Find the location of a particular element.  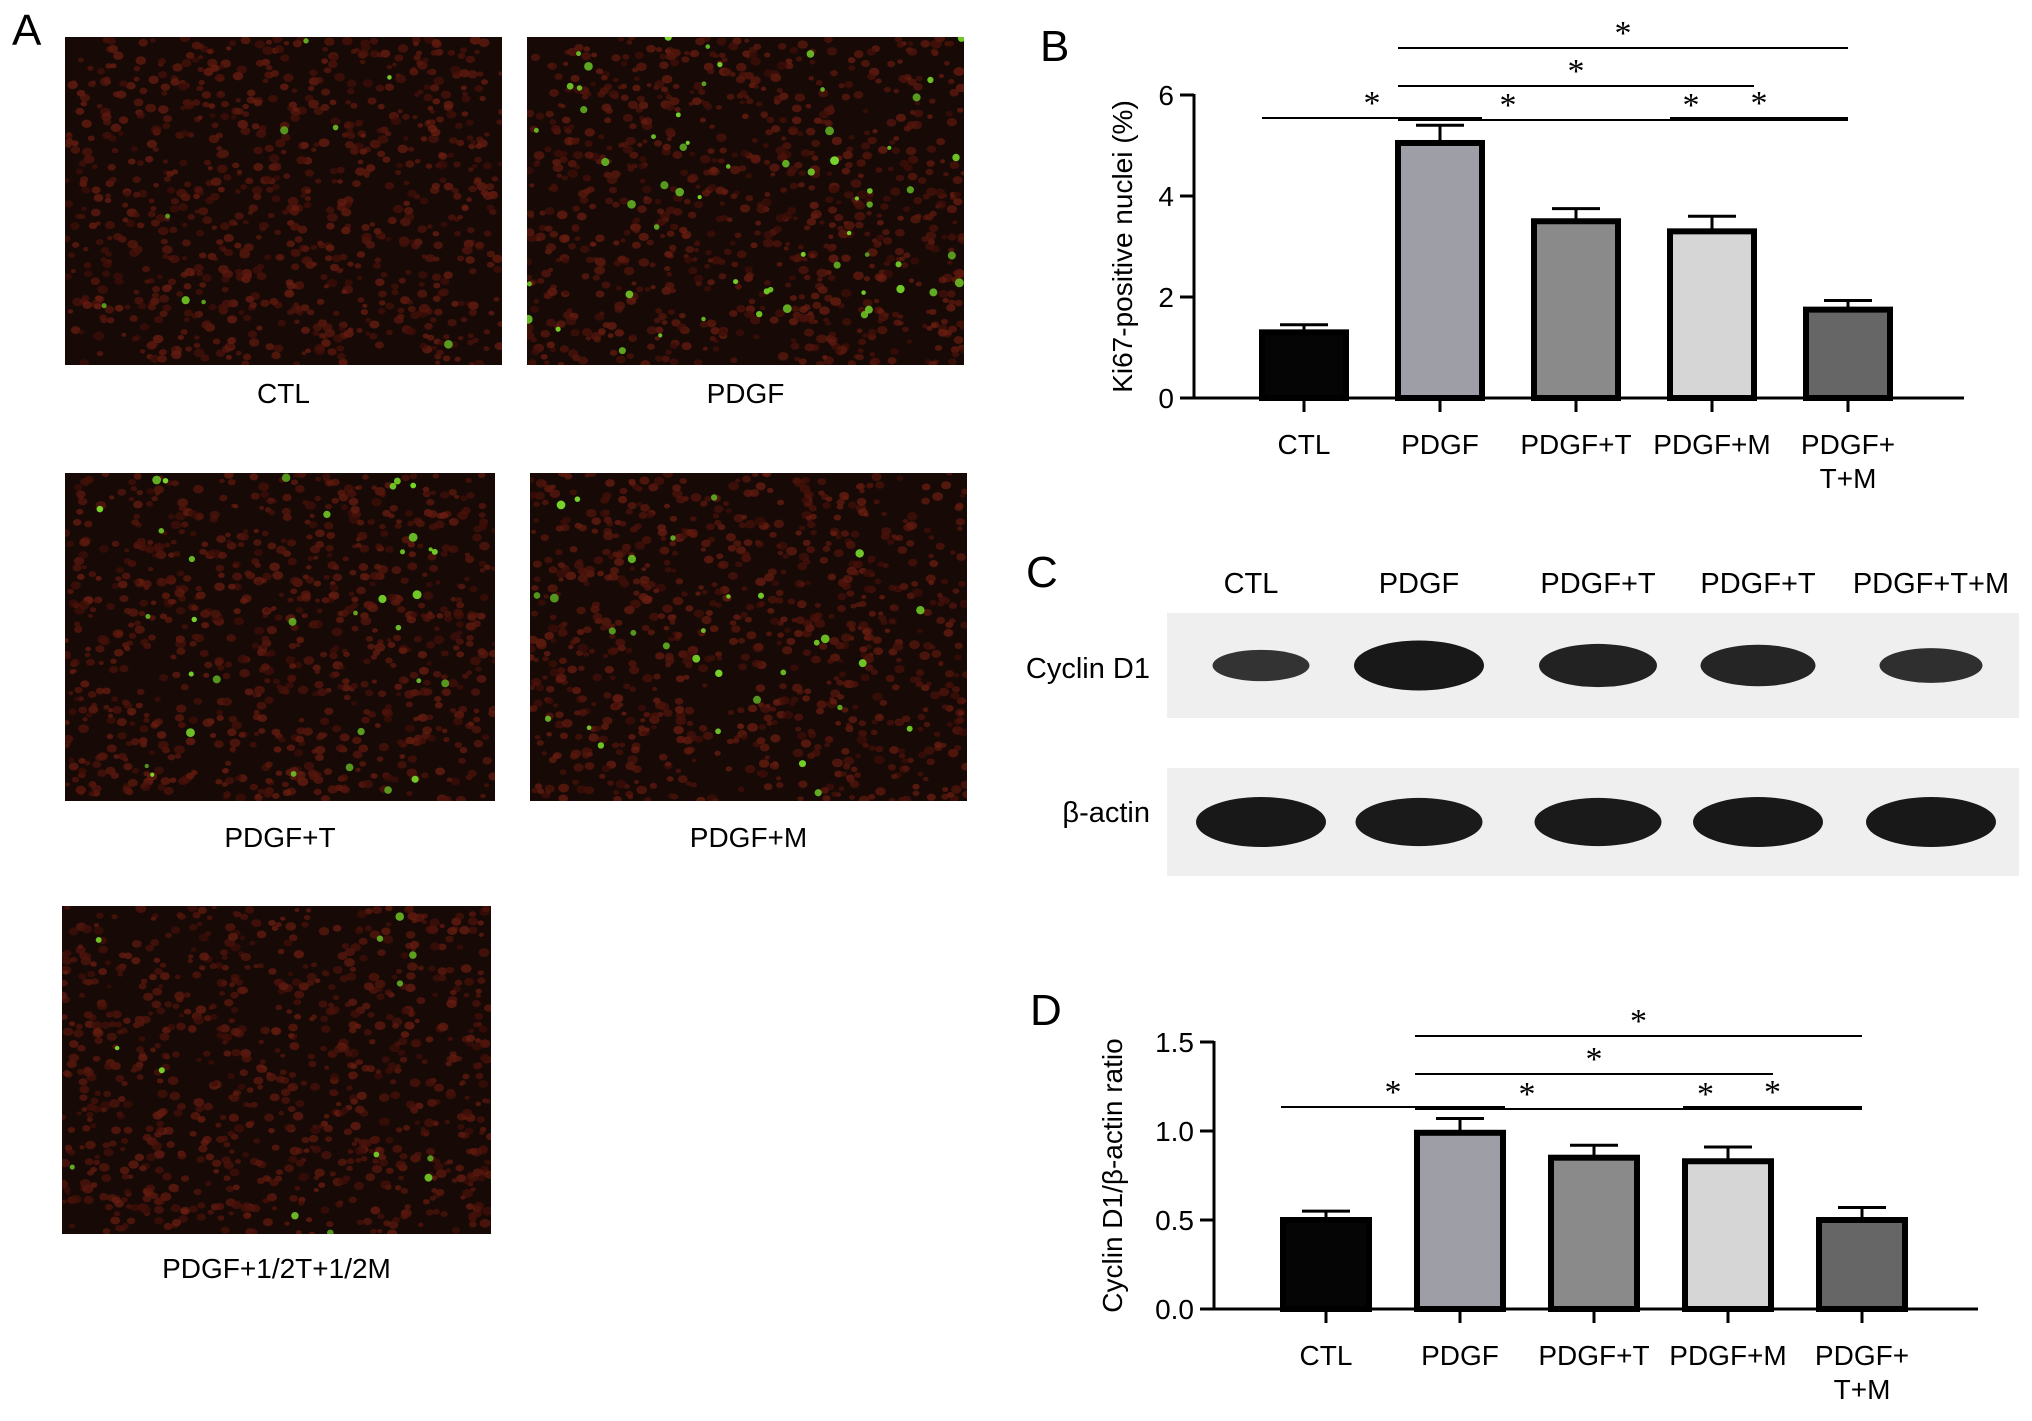

y-tick-label: 1.5 is located at coordinates (1174, 1042).